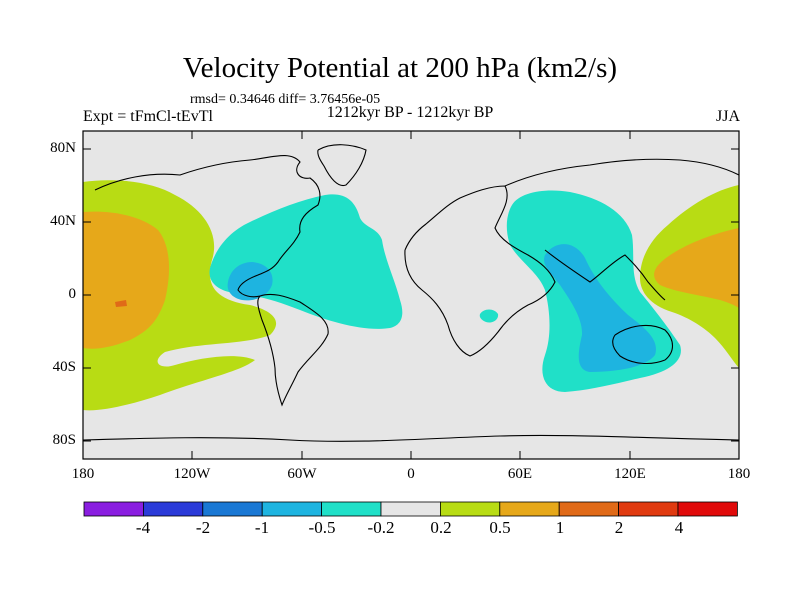 Image resolution: width=800 pixels, height=600 pixels. I want to click on colorbar-label: -4, so click(143, 527).